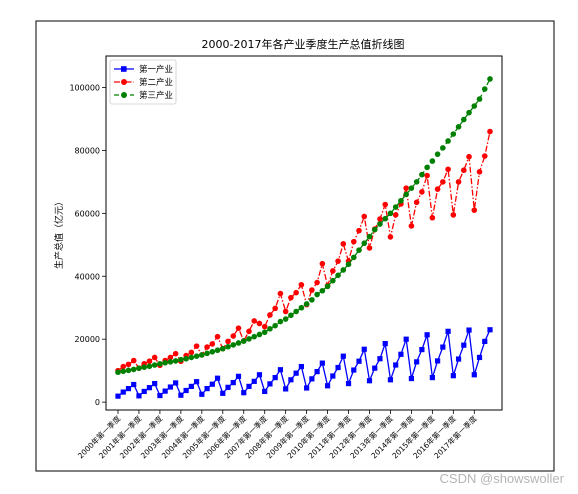  I want to click on y-axis-label: 生产总值（亿元）, so click(59, 233).